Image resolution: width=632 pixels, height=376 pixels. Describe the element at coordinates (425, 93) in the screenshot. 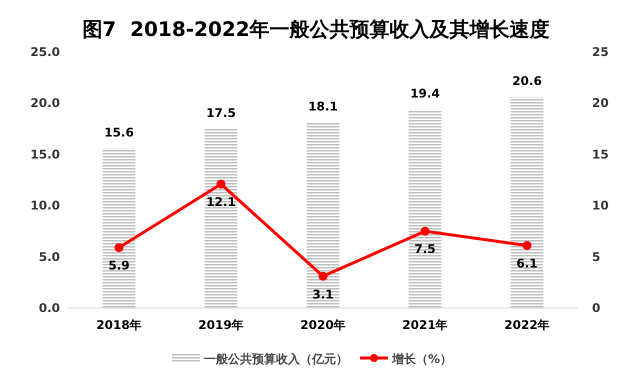

I see `data-label: 19.4` at that location.